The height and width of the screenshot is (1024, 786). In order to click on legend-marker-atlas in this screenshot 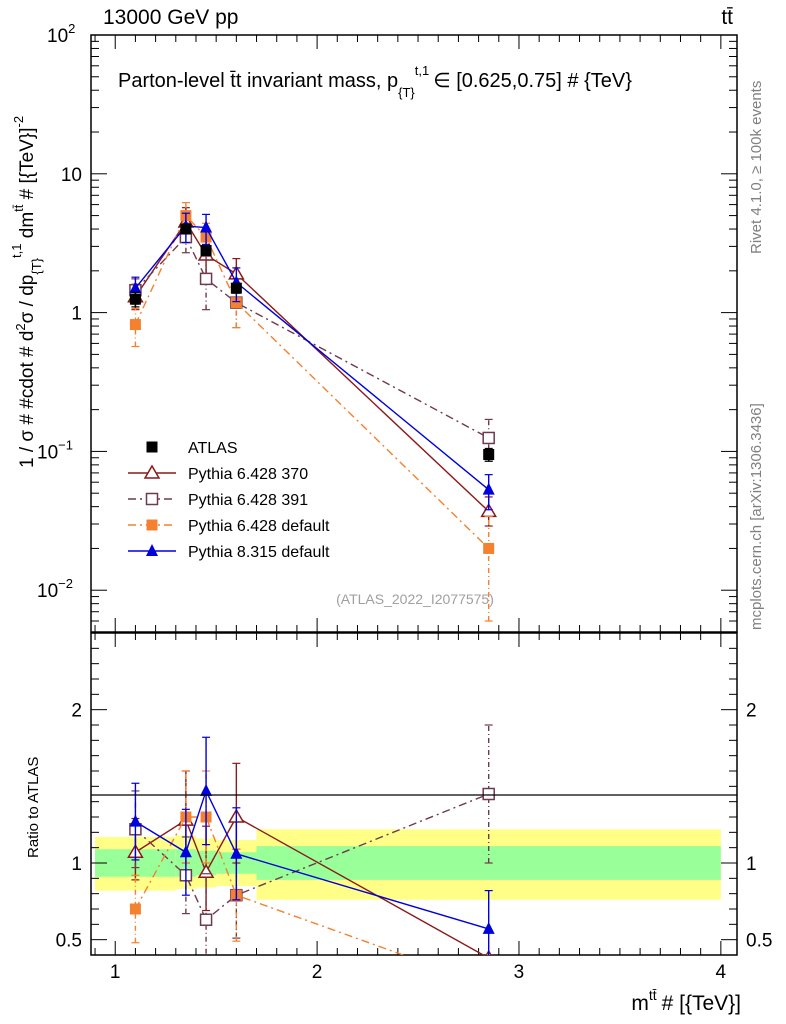, I will do `click(152, 447)`.